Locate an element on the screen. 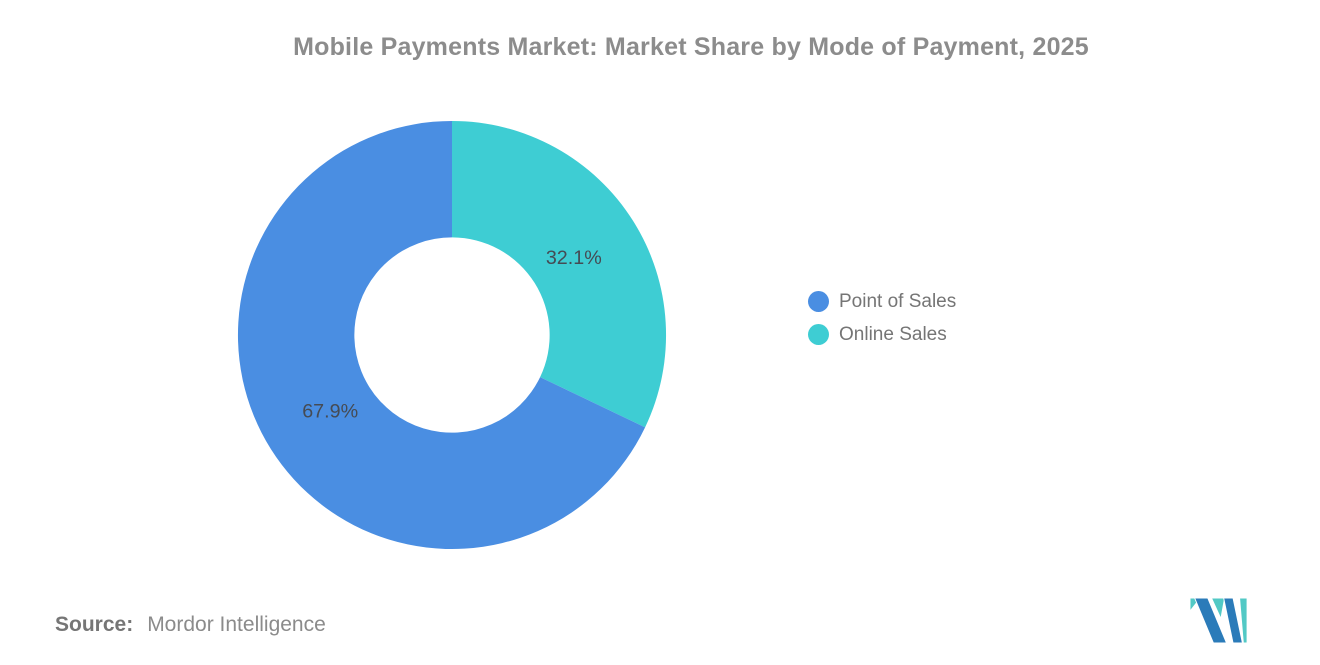 Image resolution: width=1320 pixels, height=665 pixels. legend-item-point-of-sales: Point of Sales is located at coordinates (882, 301).